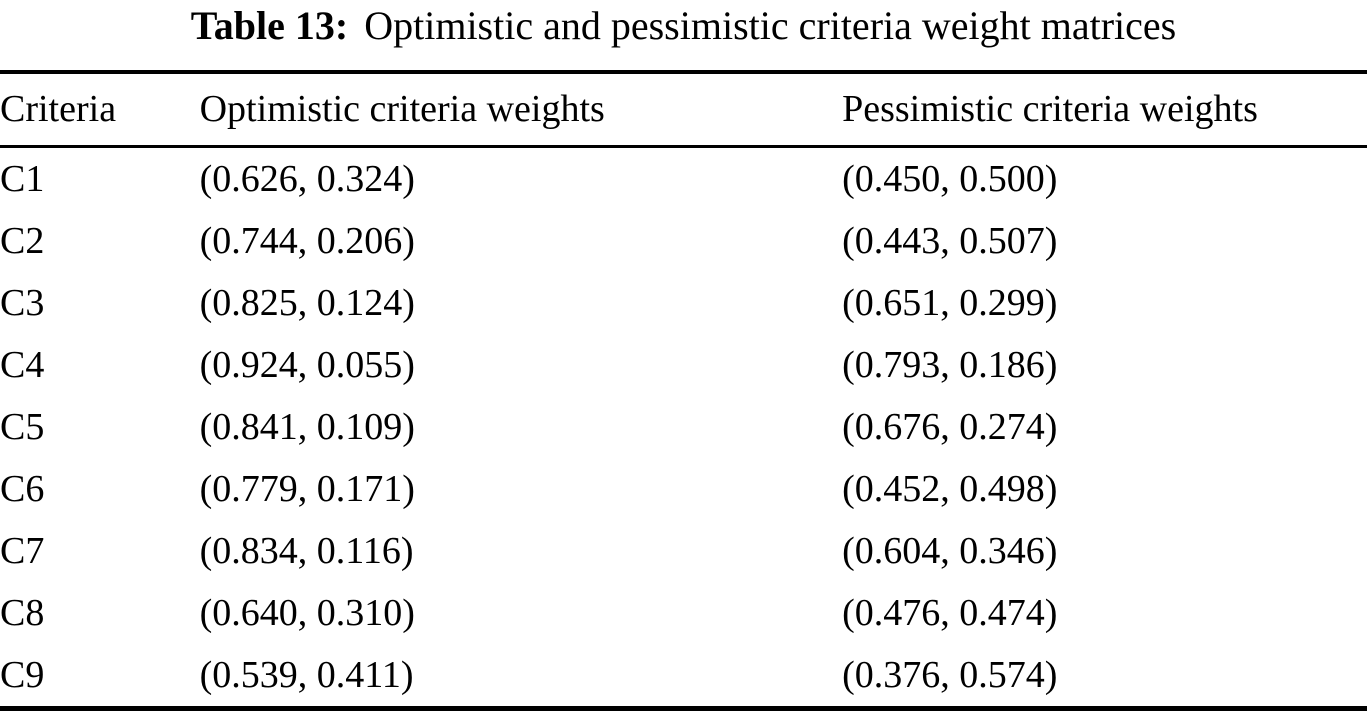 This screenshot has height=717, width=1367. What do you see at coordinates (22, 675) in the screenshot?
I see `criteria-cell: C9` at bounding box center [22, 675].